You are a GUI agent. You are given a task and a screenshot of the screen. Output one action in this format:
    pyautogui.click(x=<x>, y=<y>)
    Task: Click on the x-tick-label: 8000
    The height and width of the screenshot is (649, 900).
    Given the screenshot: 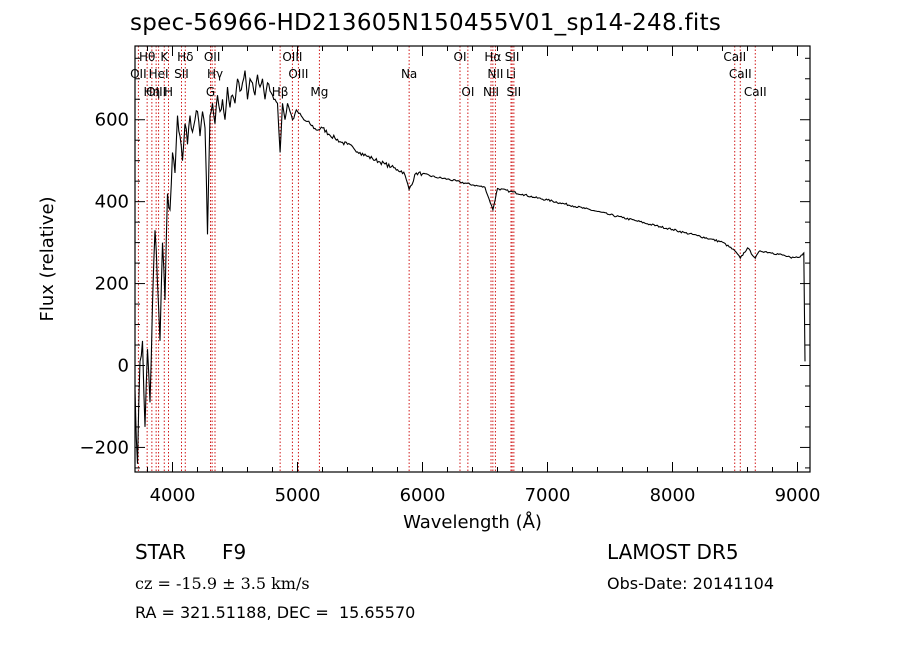 What is the action you would take?
    pyautogui.click(x=673, y=495)
    